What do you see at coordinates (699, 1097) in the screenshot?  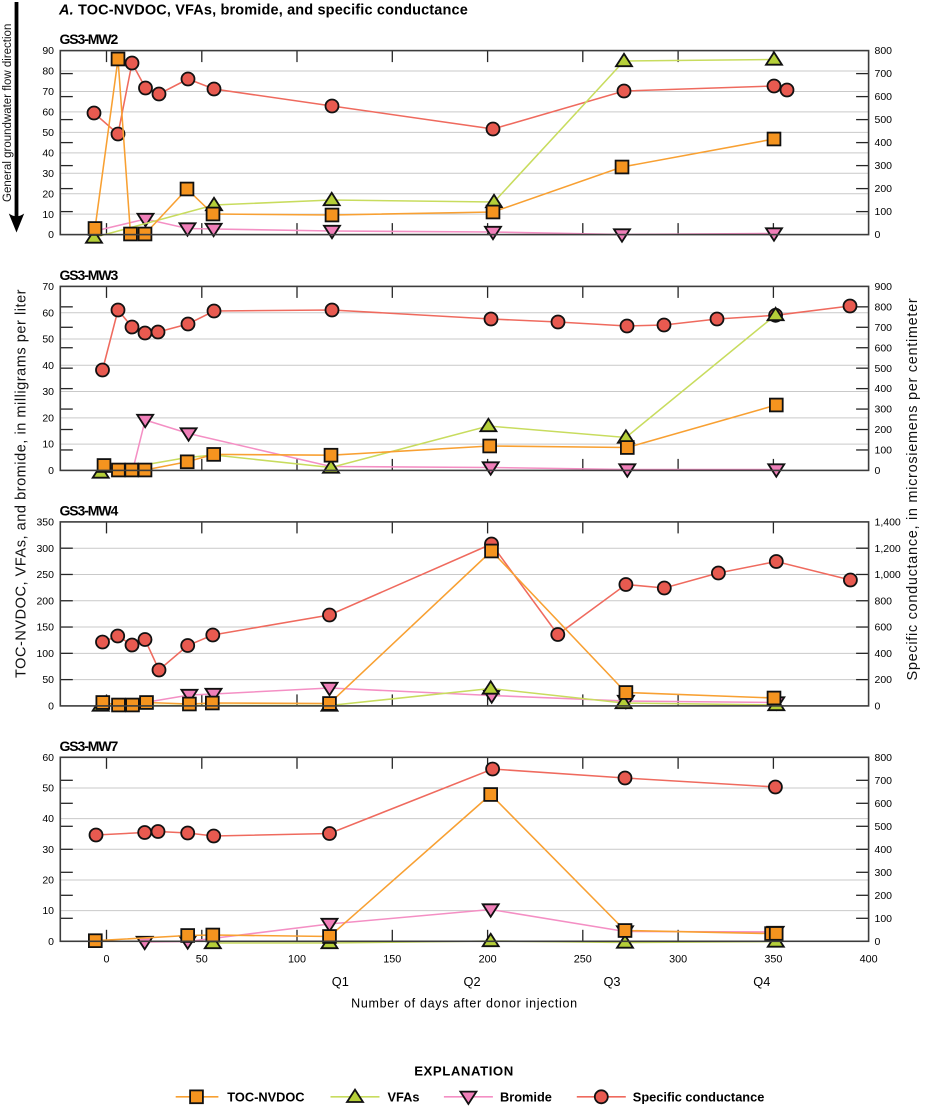 I see `svg-text: Specific conductance` at bounding box center [699, 1097].